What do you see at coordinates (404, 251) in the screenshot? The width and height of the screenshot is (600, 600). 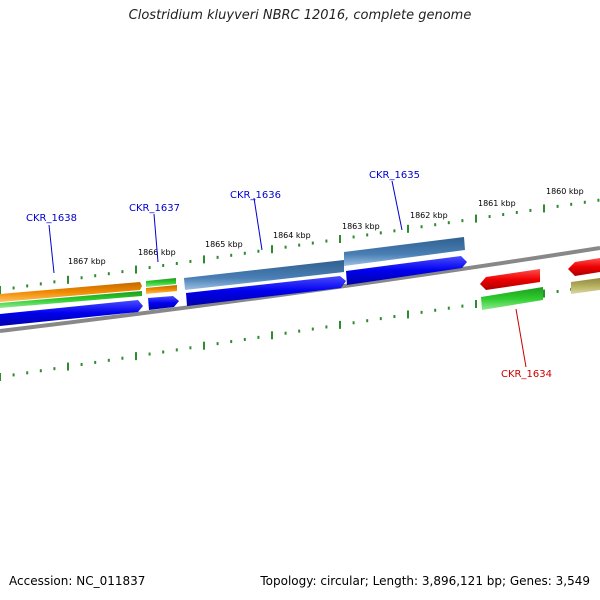 I see `steelblue-feature-b` at bounding box center [404, 251].